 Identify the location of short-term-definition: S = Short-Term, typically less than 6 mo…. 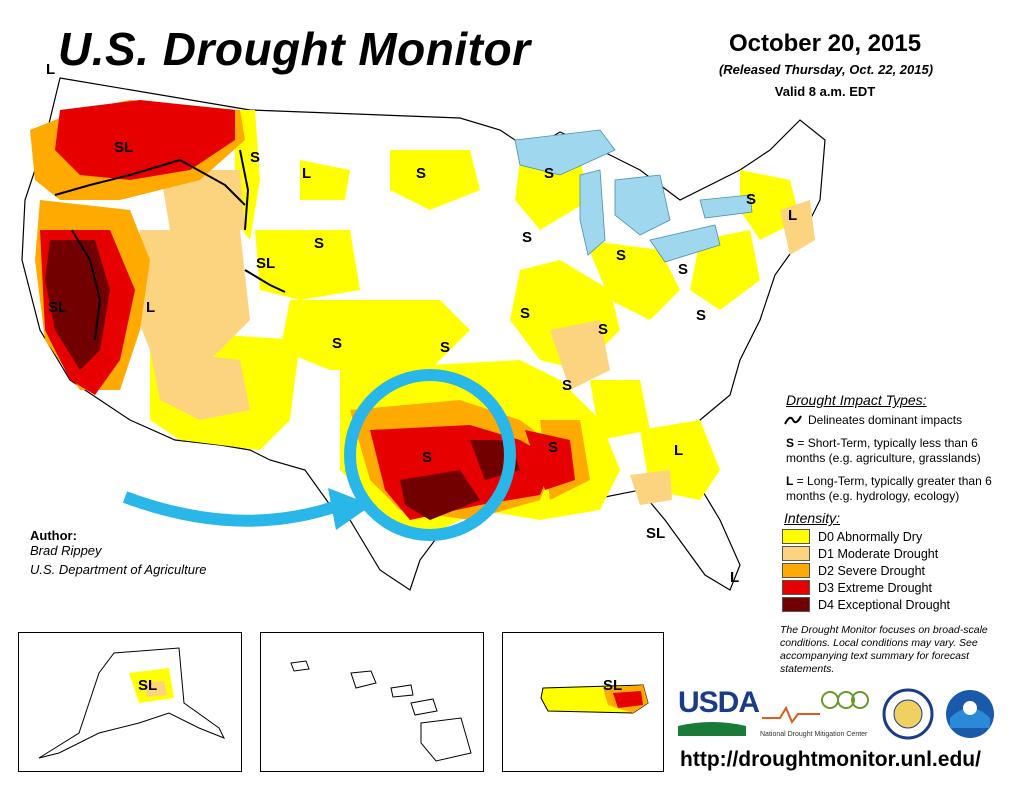
(902, 451).